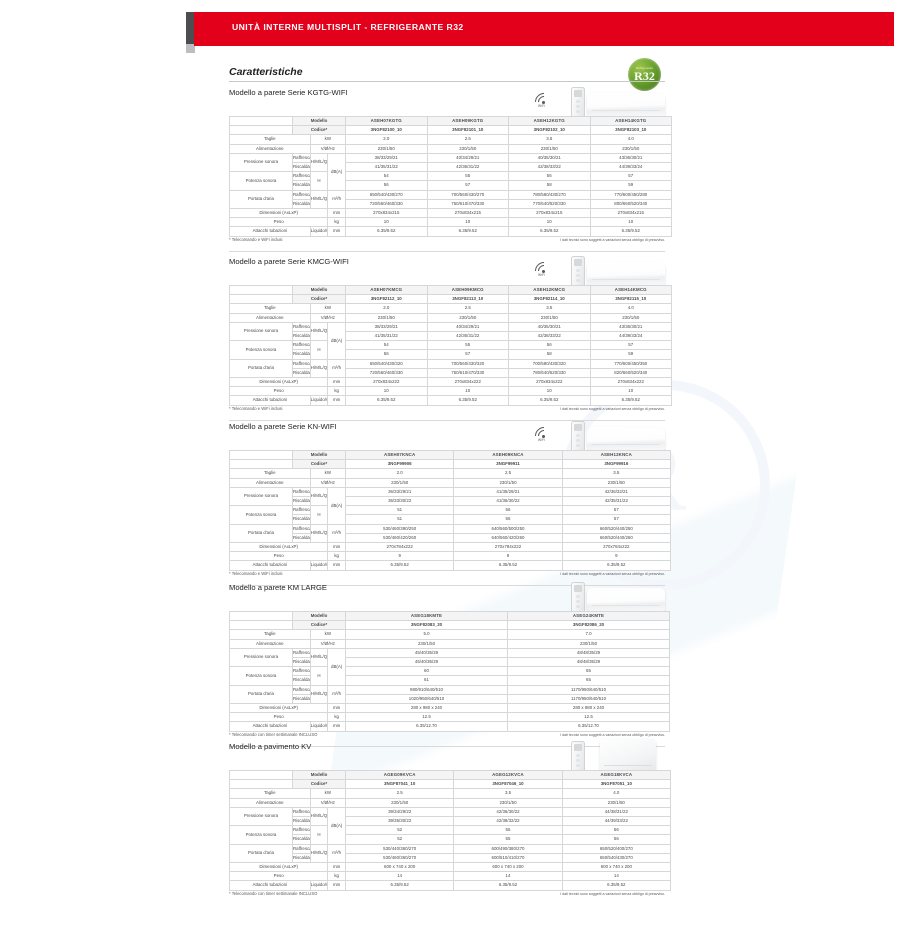 This screenshot has height=937, width=900. Describe the element at coordinates (319, 350) in the screenshot. I see `unit: H` at that location.